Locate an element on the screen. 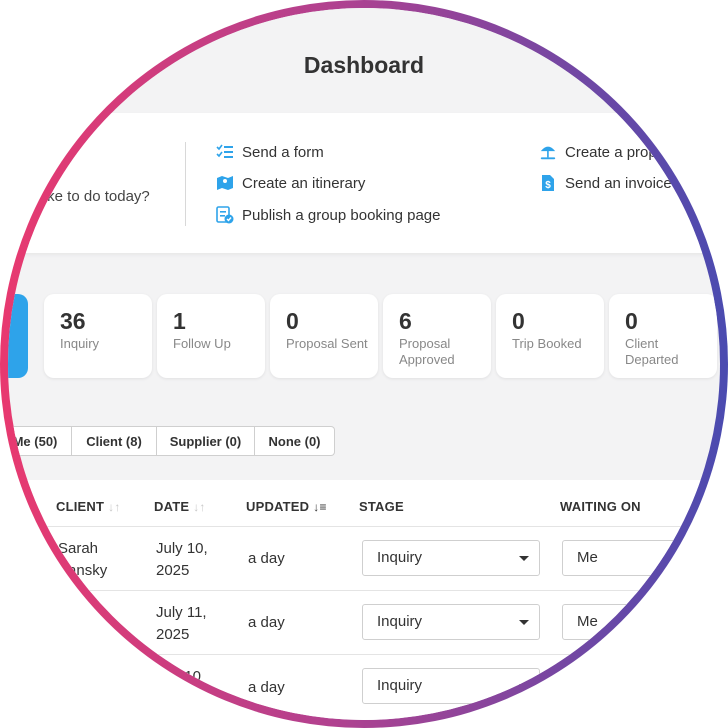 The height and width of the screenshot is (728, 728). stat-value: 6 is located at coordinates (405, 321).